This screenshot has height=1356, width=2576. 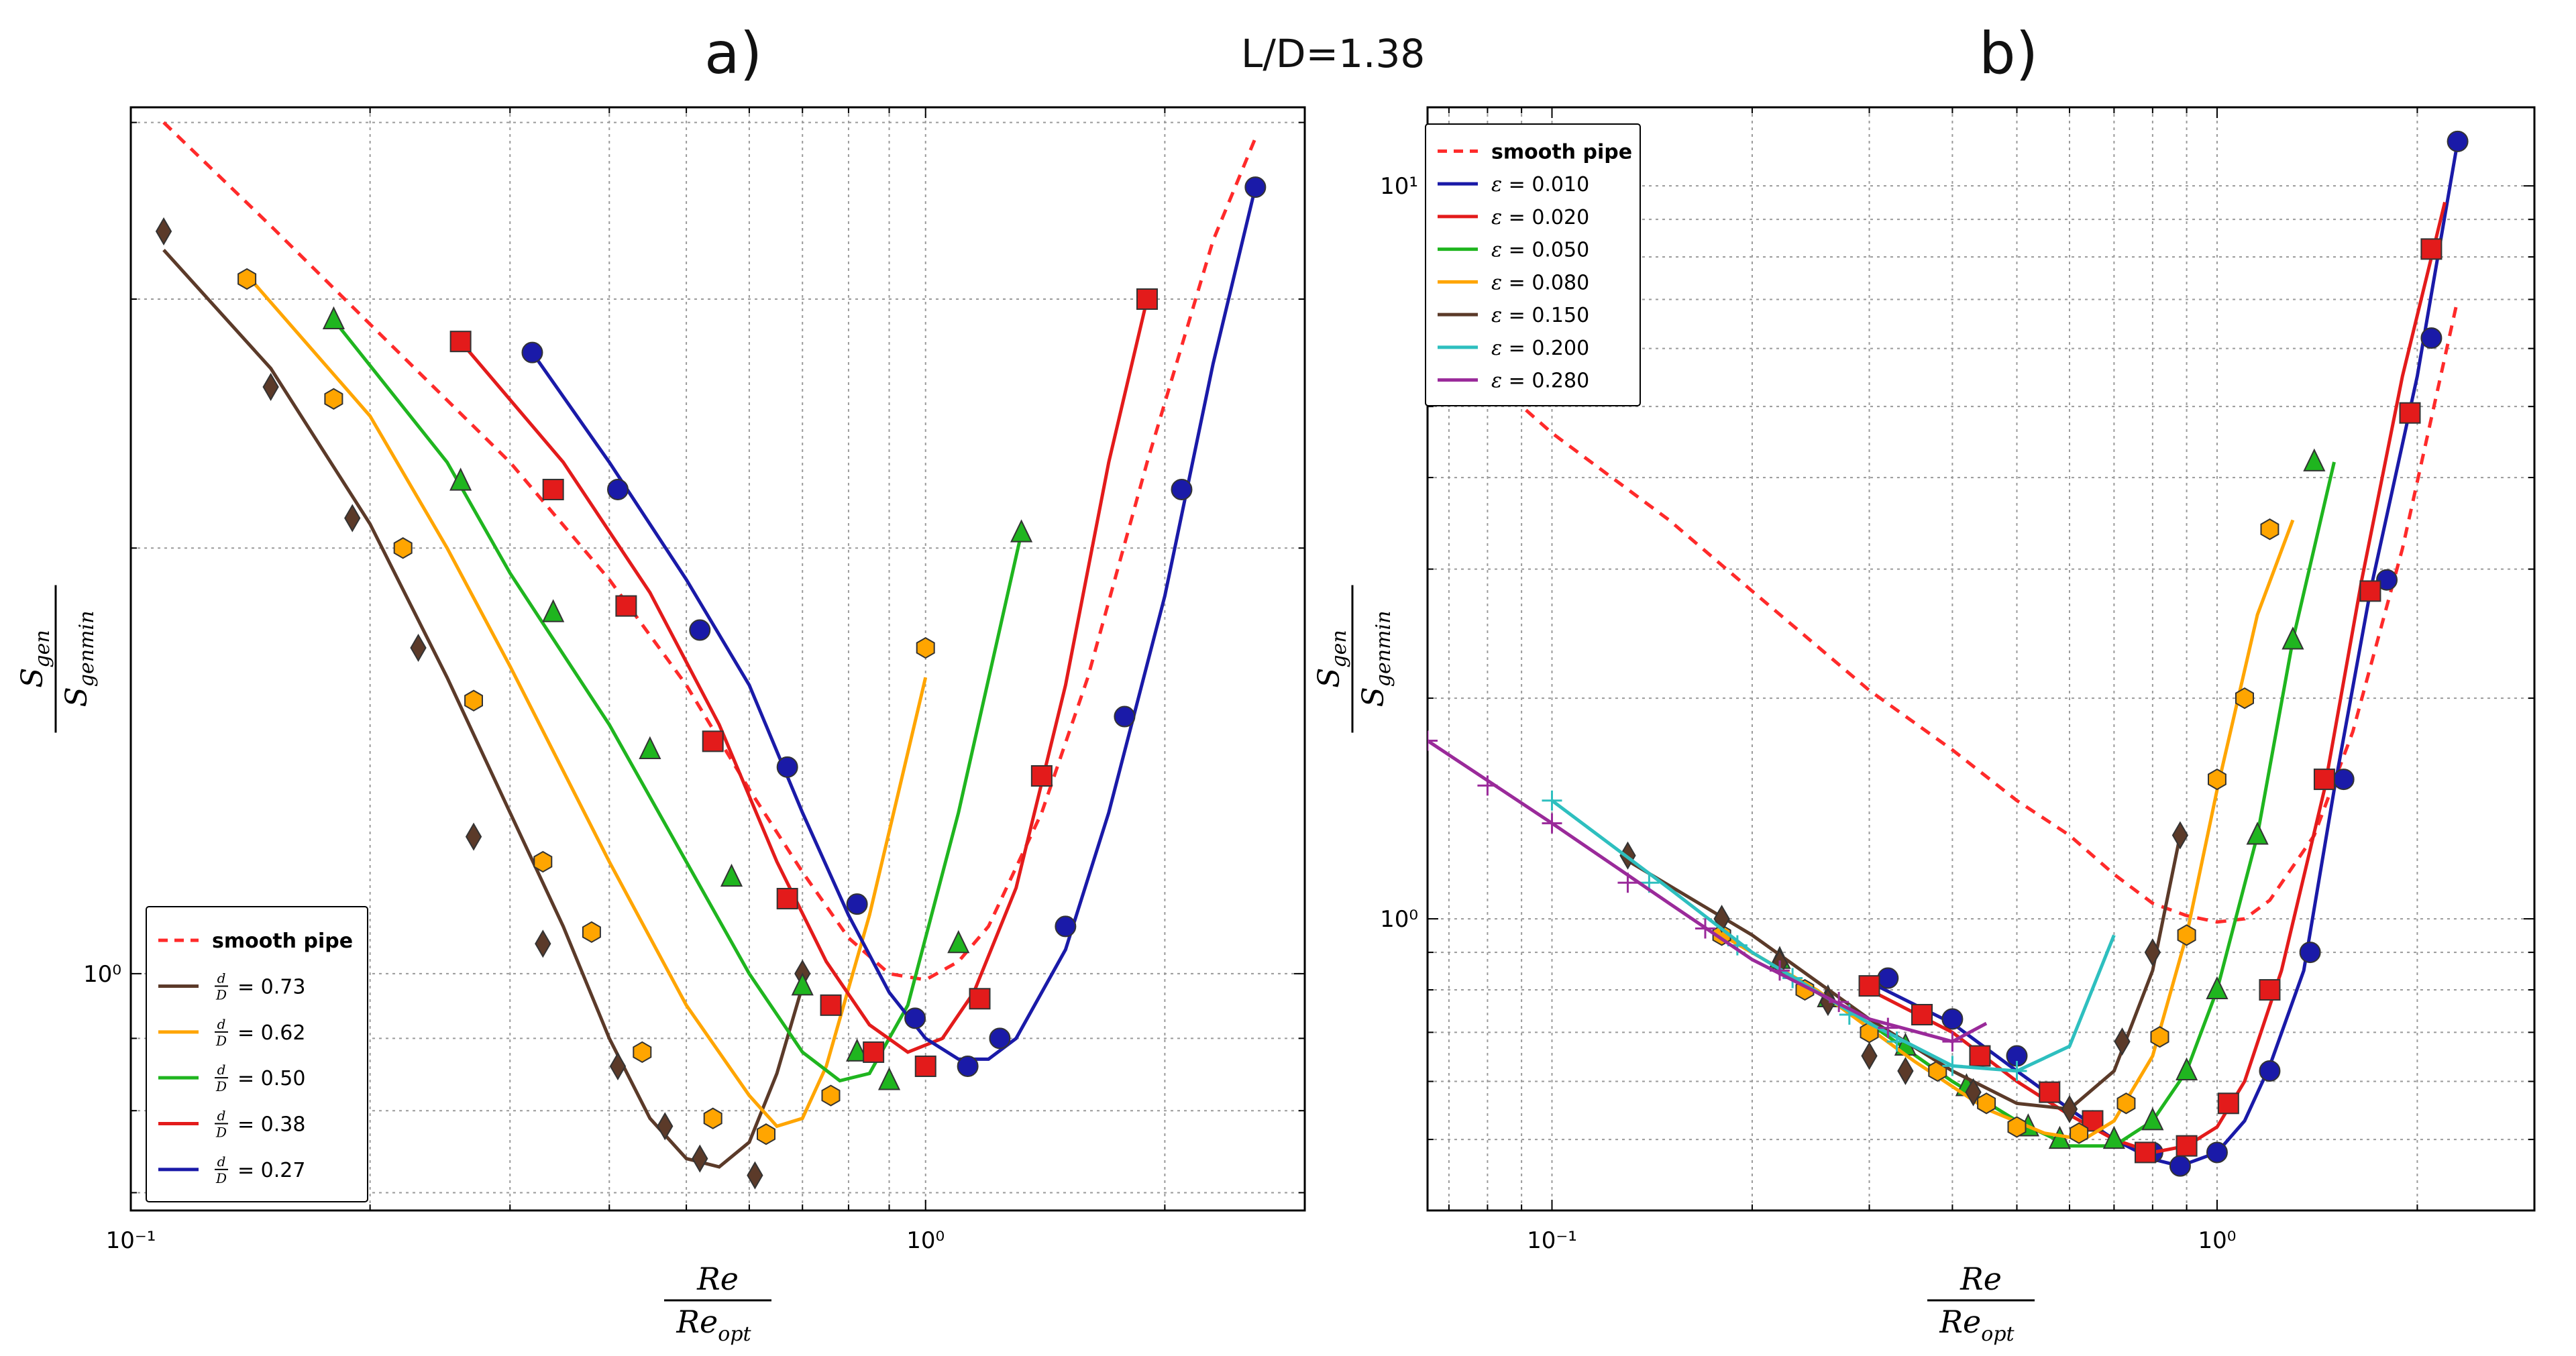 I want to click on legend-label-1: = 0.62, so click(x=271, y=1033).